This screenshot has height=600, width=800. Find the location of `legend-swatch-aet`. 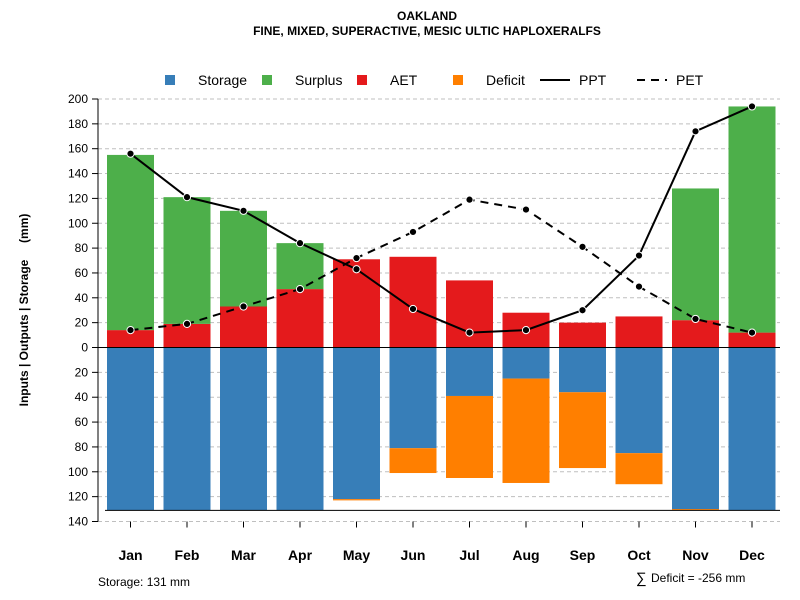

legend-swatch-aet is located at coordinates (362, 80).